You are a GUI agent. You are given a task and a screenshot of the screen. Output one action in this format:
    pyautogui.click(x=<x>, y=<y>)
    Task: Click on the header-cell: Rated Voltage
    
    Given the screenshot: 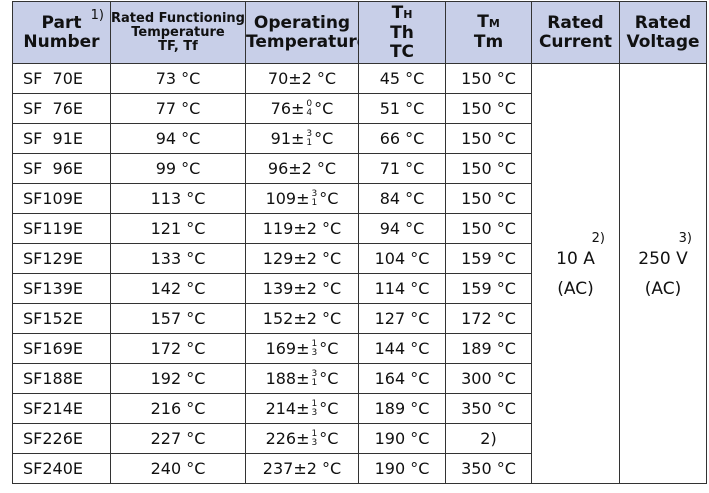 What is the action you would take?
    pyautogui.click(x=663, y=32)
    